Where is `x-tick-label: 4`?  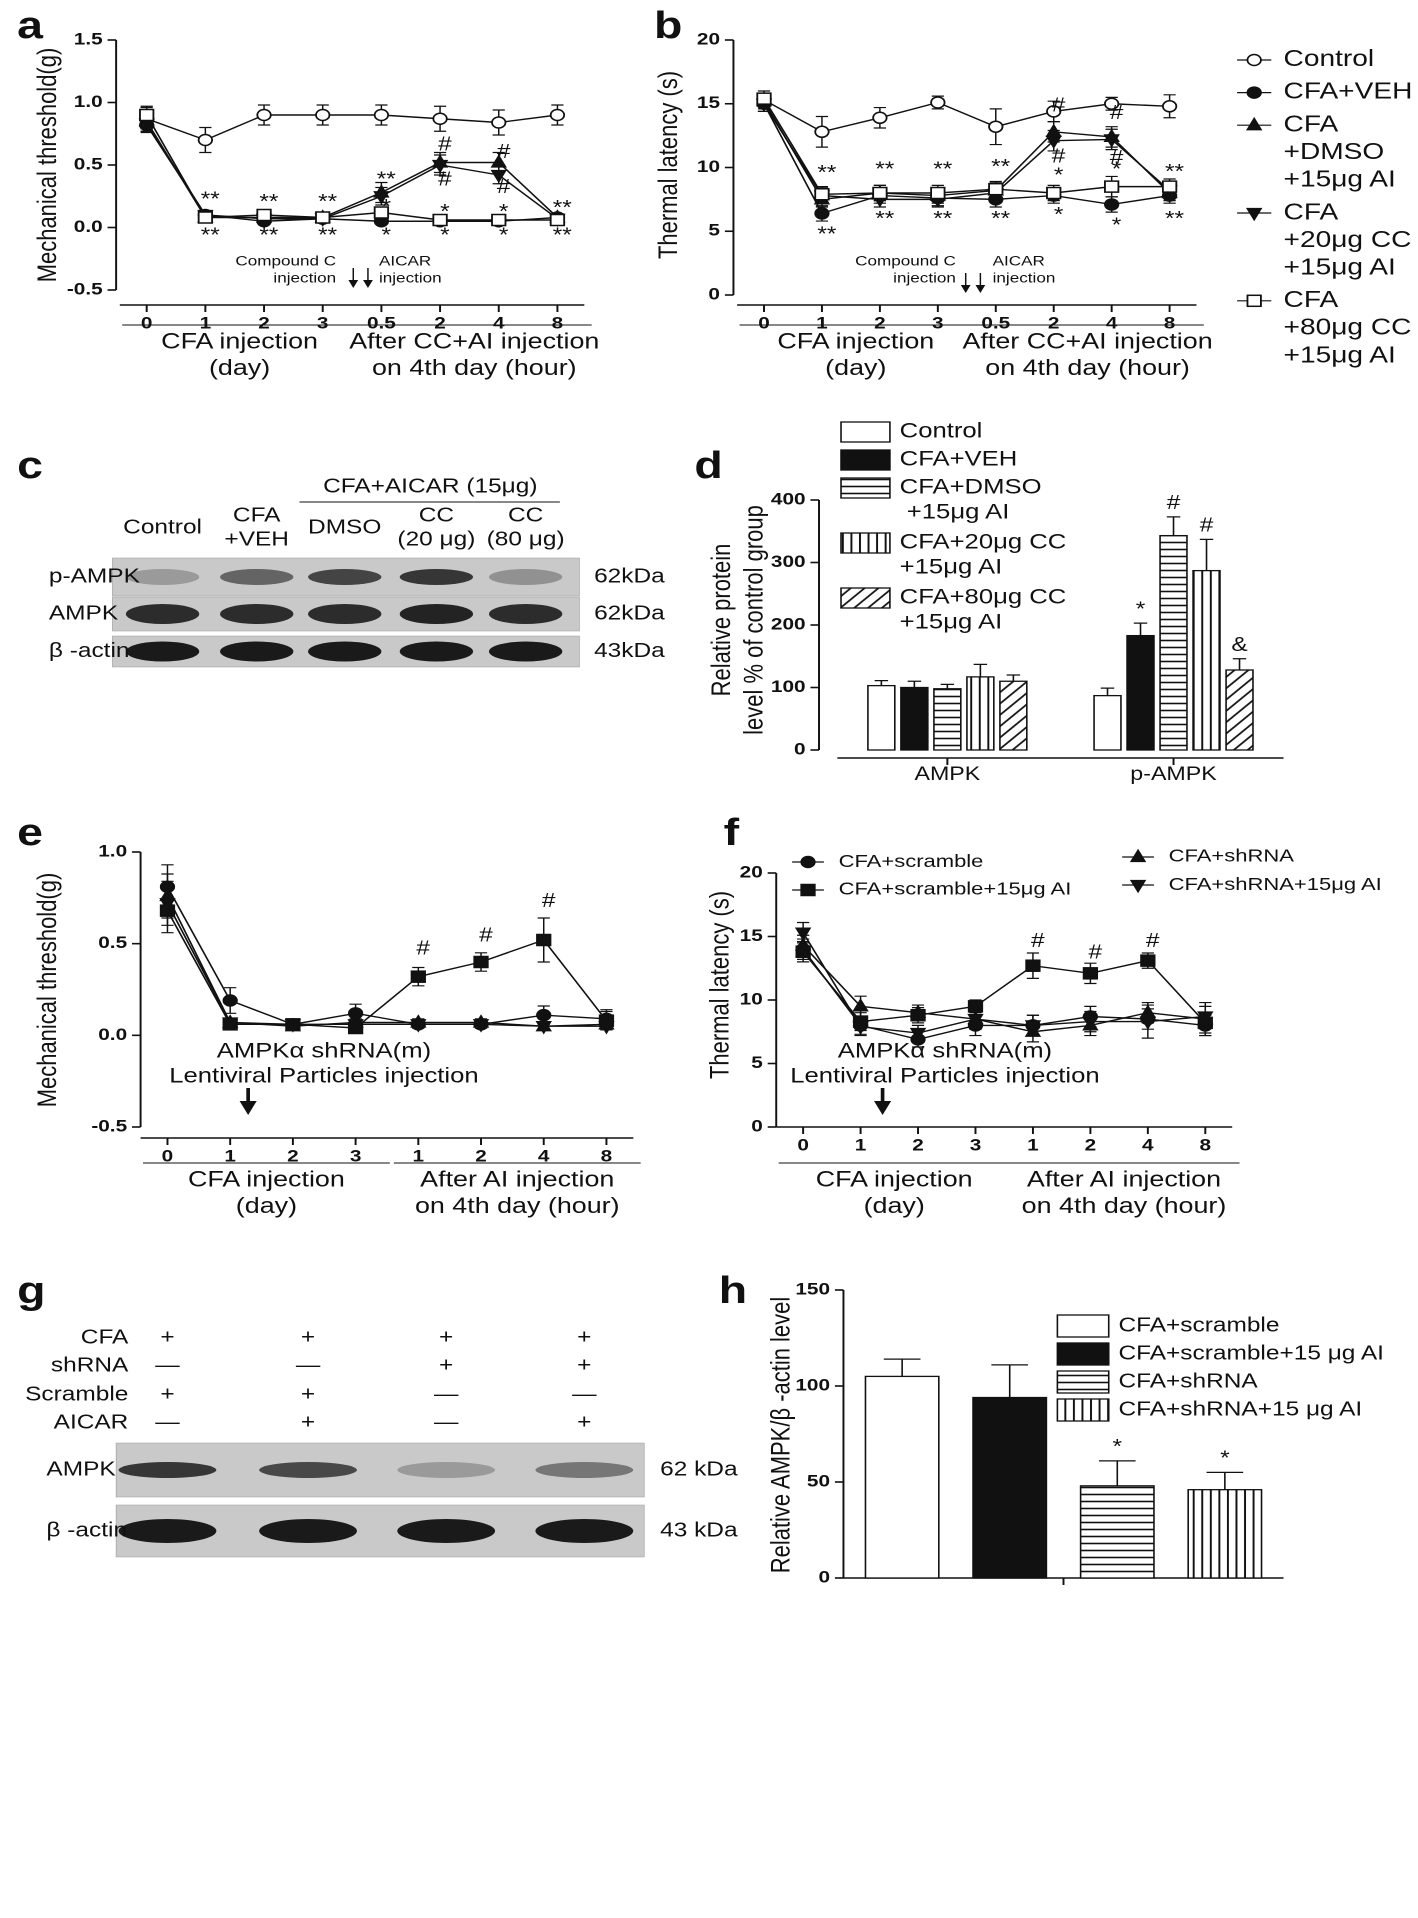
x-tick-label: 4 is located at coordinates (1148, 1145).